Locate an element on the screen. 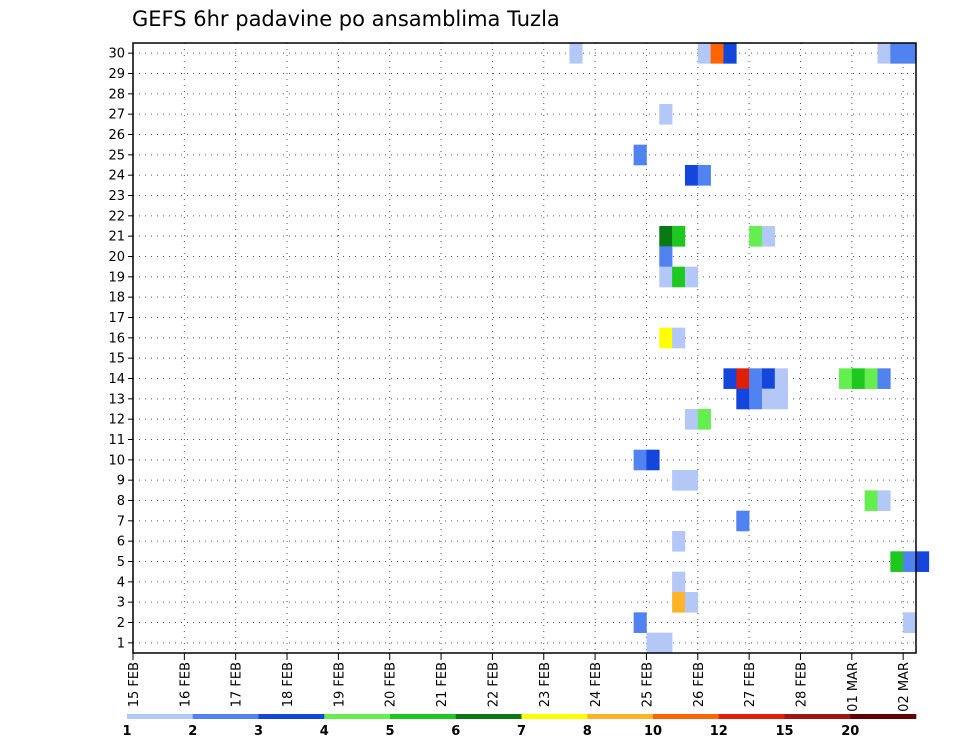 The width and height of the screenshot is (960, 742). legend-tick-label: 2 is located at coordinates (192, 731).